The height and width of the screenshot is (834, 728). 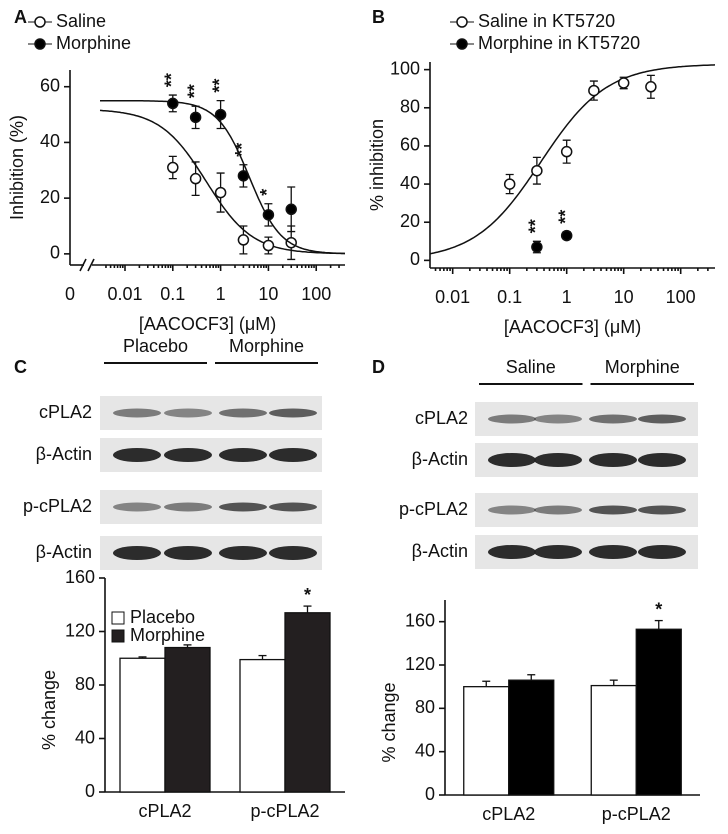 What do you see at coordinates (155, 346) in the screenshot?
I see `blot-group-label: Placebo` at bounding box center [155, 346].